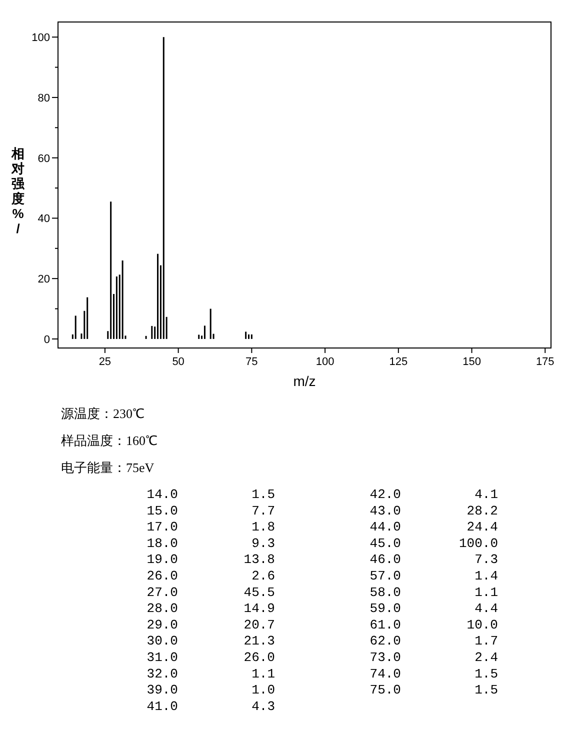  Describe the element at coordinates (486, 560) in the screenshot. I see `text: 7.3` at that location.